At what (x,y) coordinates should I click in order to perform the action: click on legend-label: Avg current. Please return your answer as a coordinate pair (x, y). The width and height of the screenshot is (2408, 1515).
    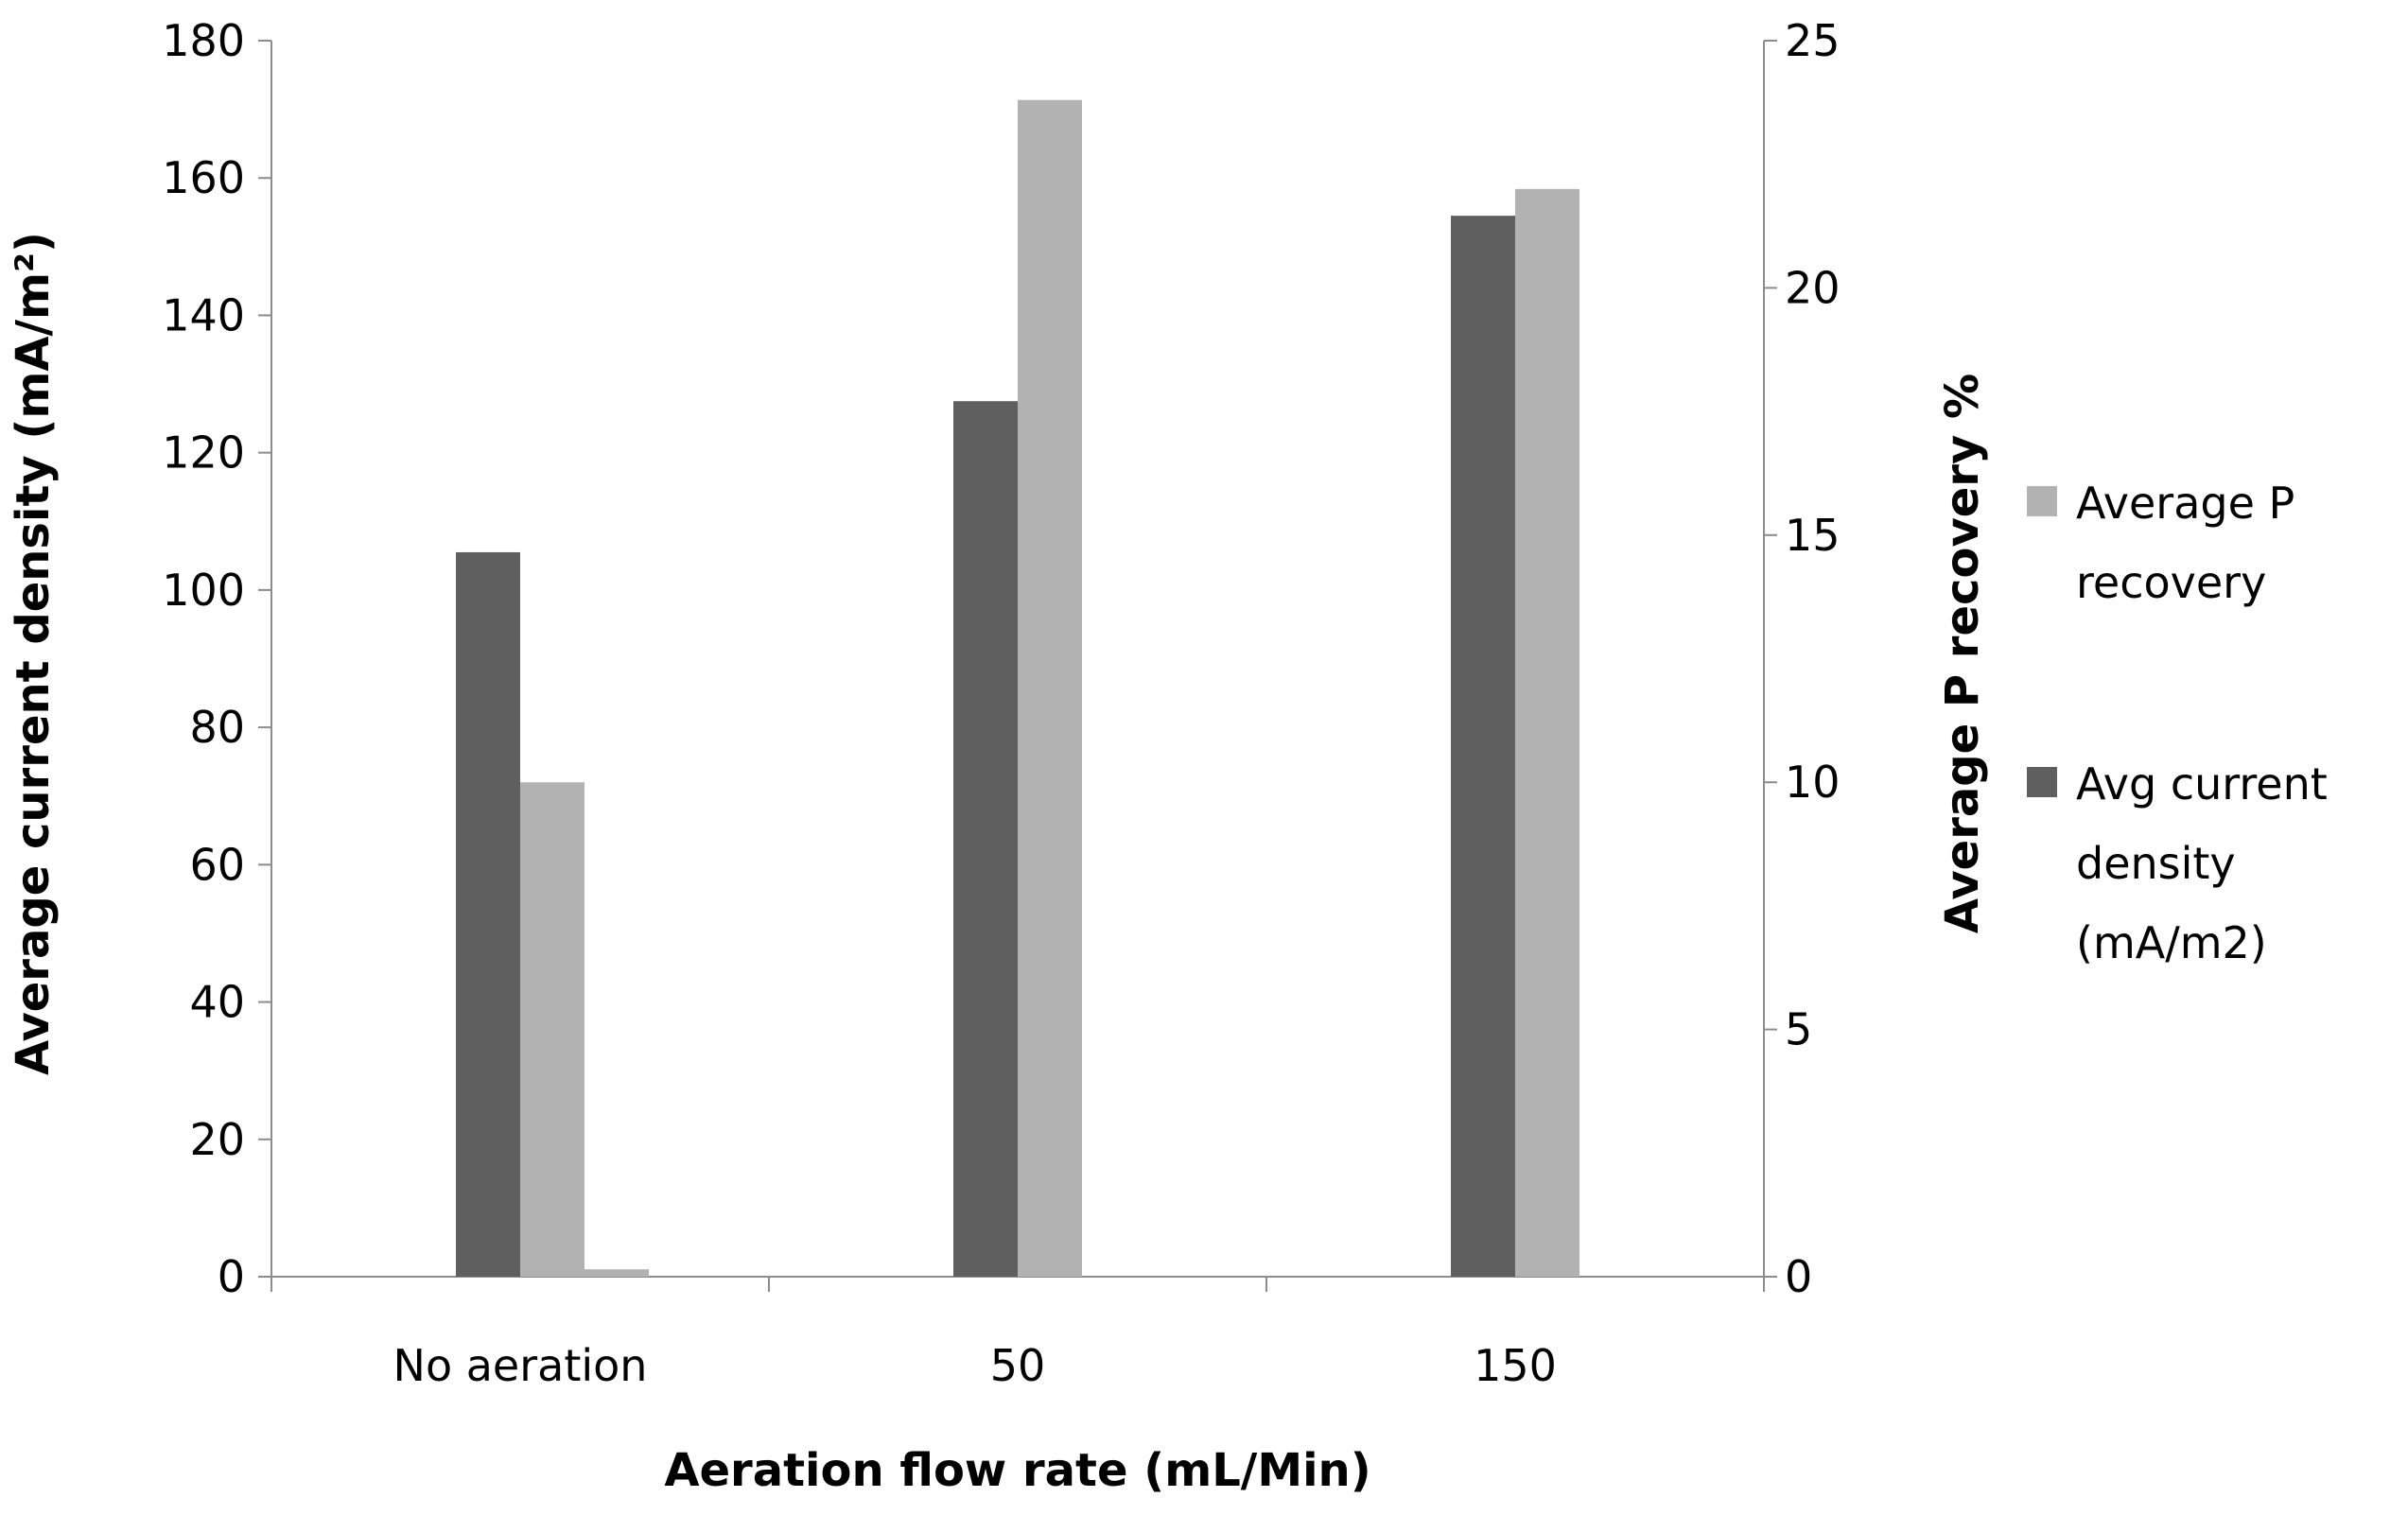
    Looking at the image, I should click on (2202, 784).